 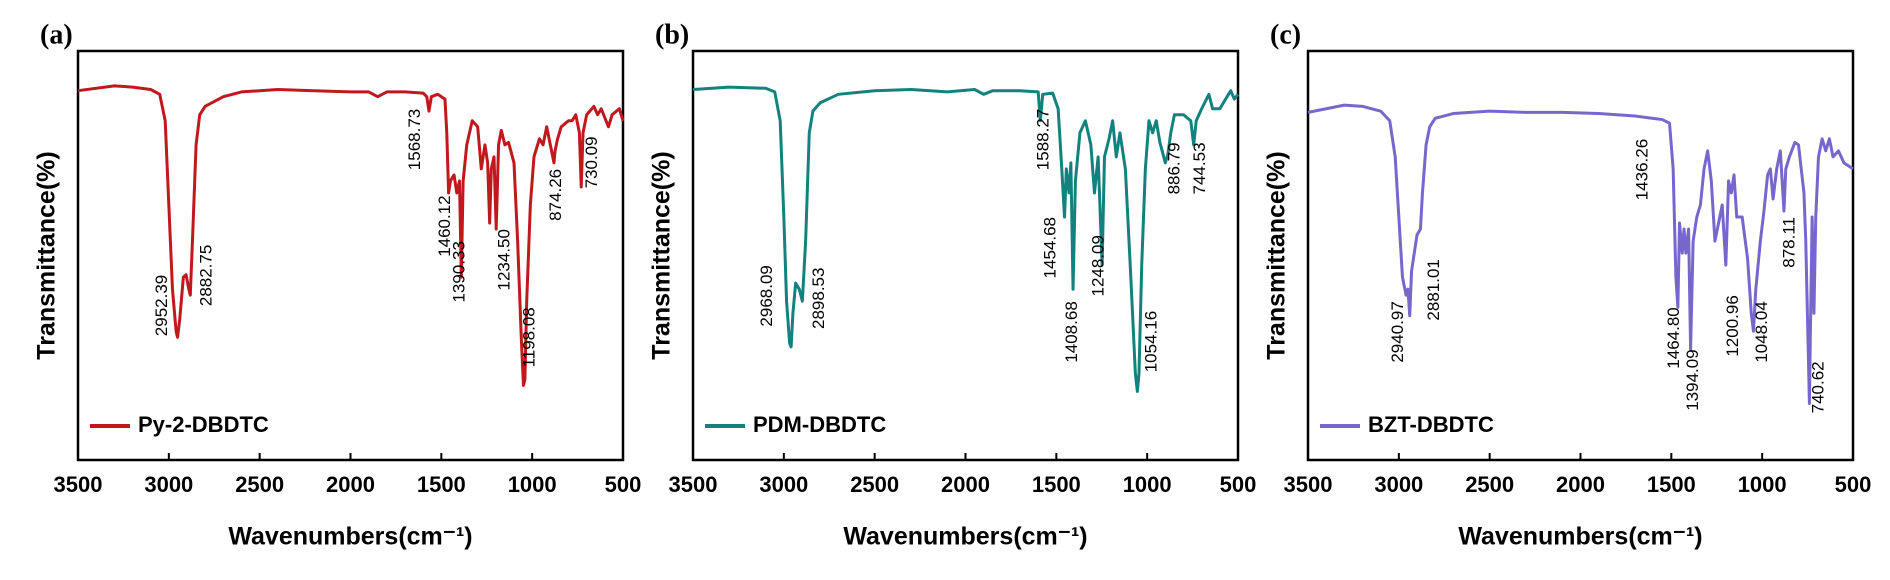 I want to click on peak-label: 1200.96, so click(x=1732, y=325).